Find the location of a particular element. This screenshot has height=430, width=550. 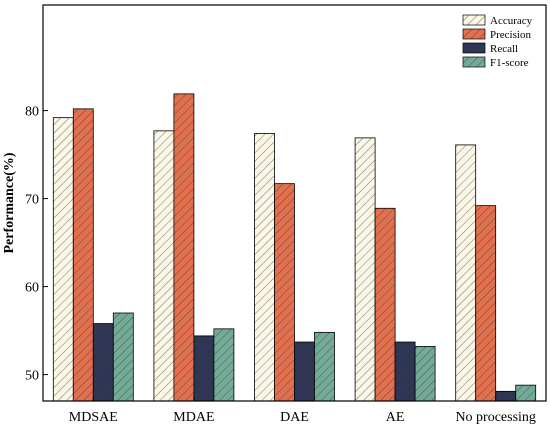

bar-precision-mdsae is located at coordinates (83, 255).